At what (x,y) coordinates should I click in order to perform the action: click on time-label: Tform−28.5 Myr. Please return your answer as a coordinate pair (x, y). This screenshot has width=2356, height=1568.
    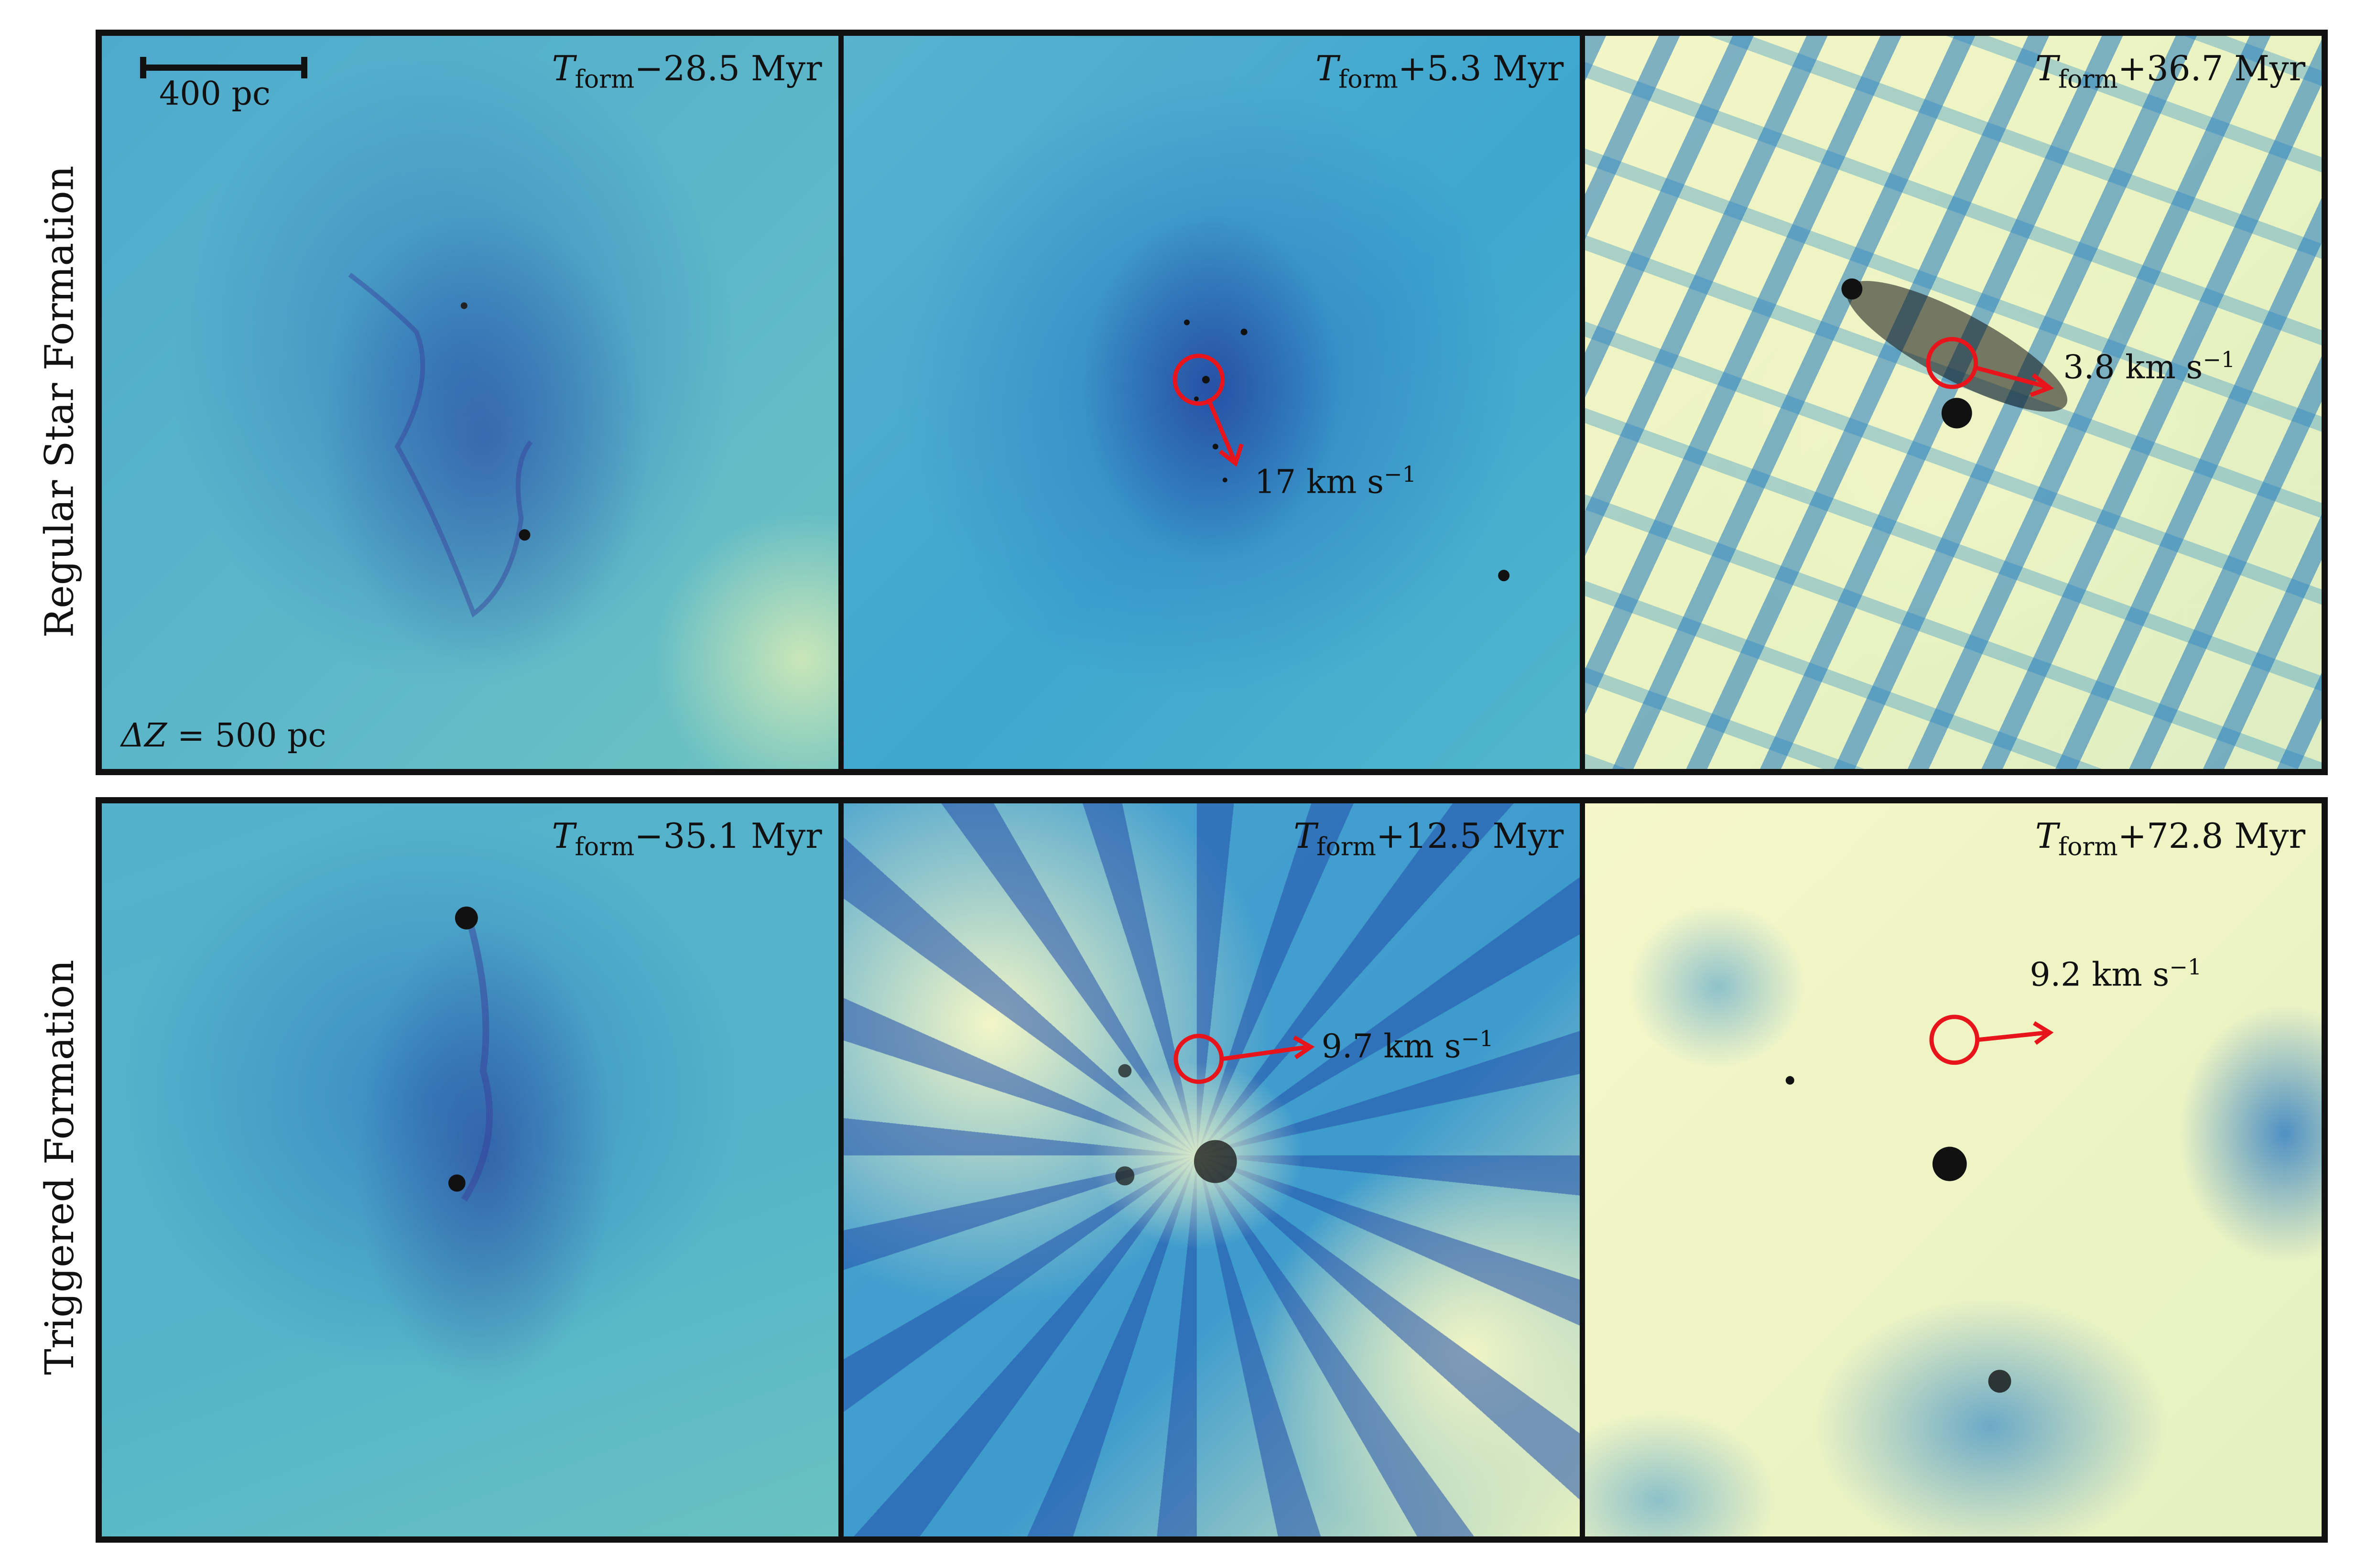
    Looking at the image, I should click on (687, 71).